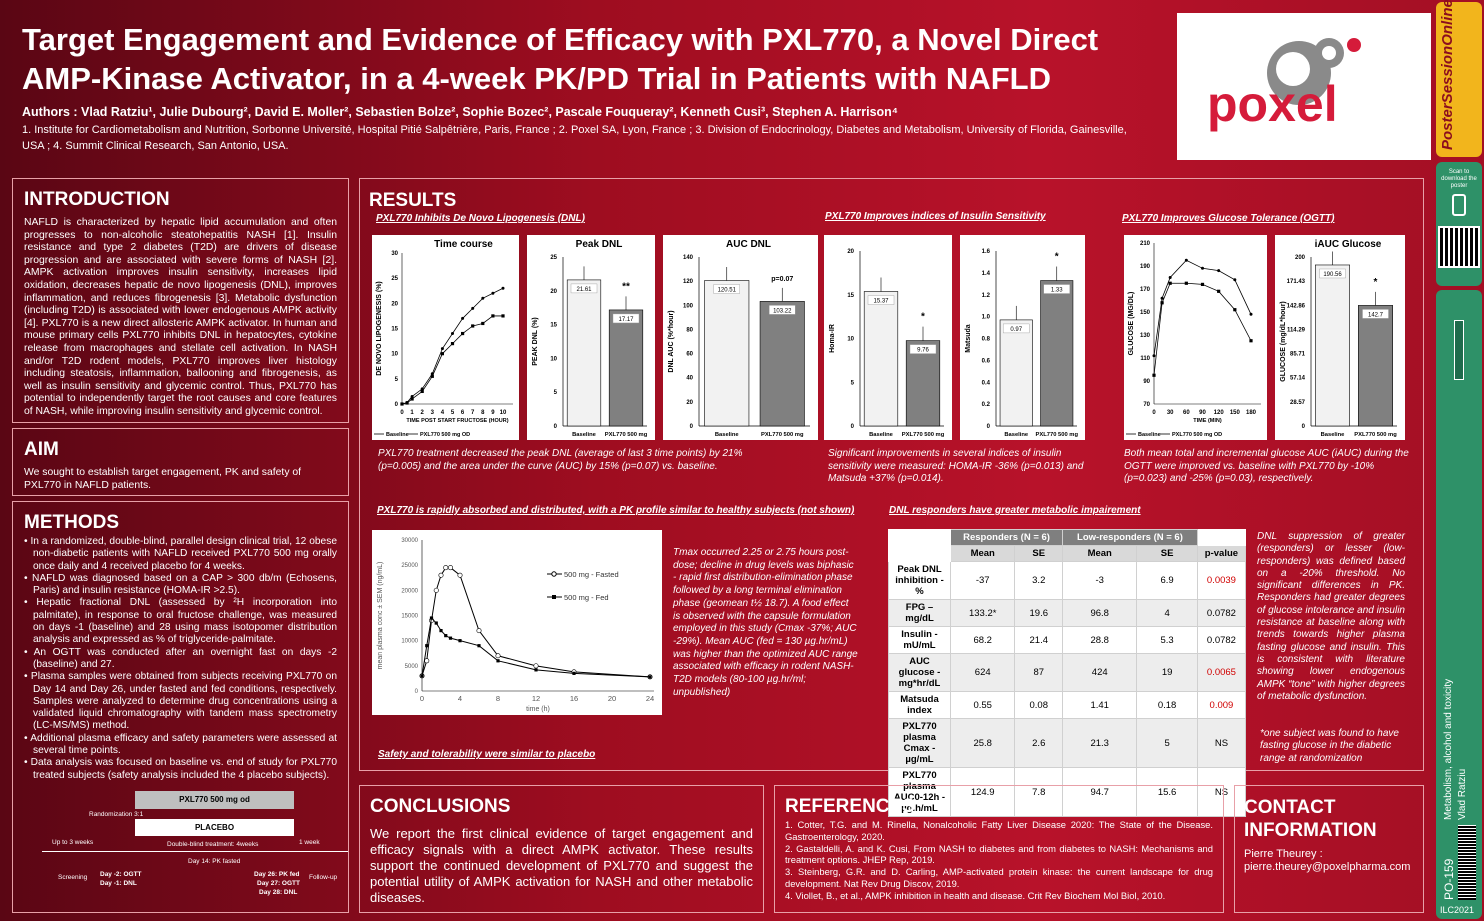  I want to click on table-group-responders: Responders (N = 6), so click(1006, 537).